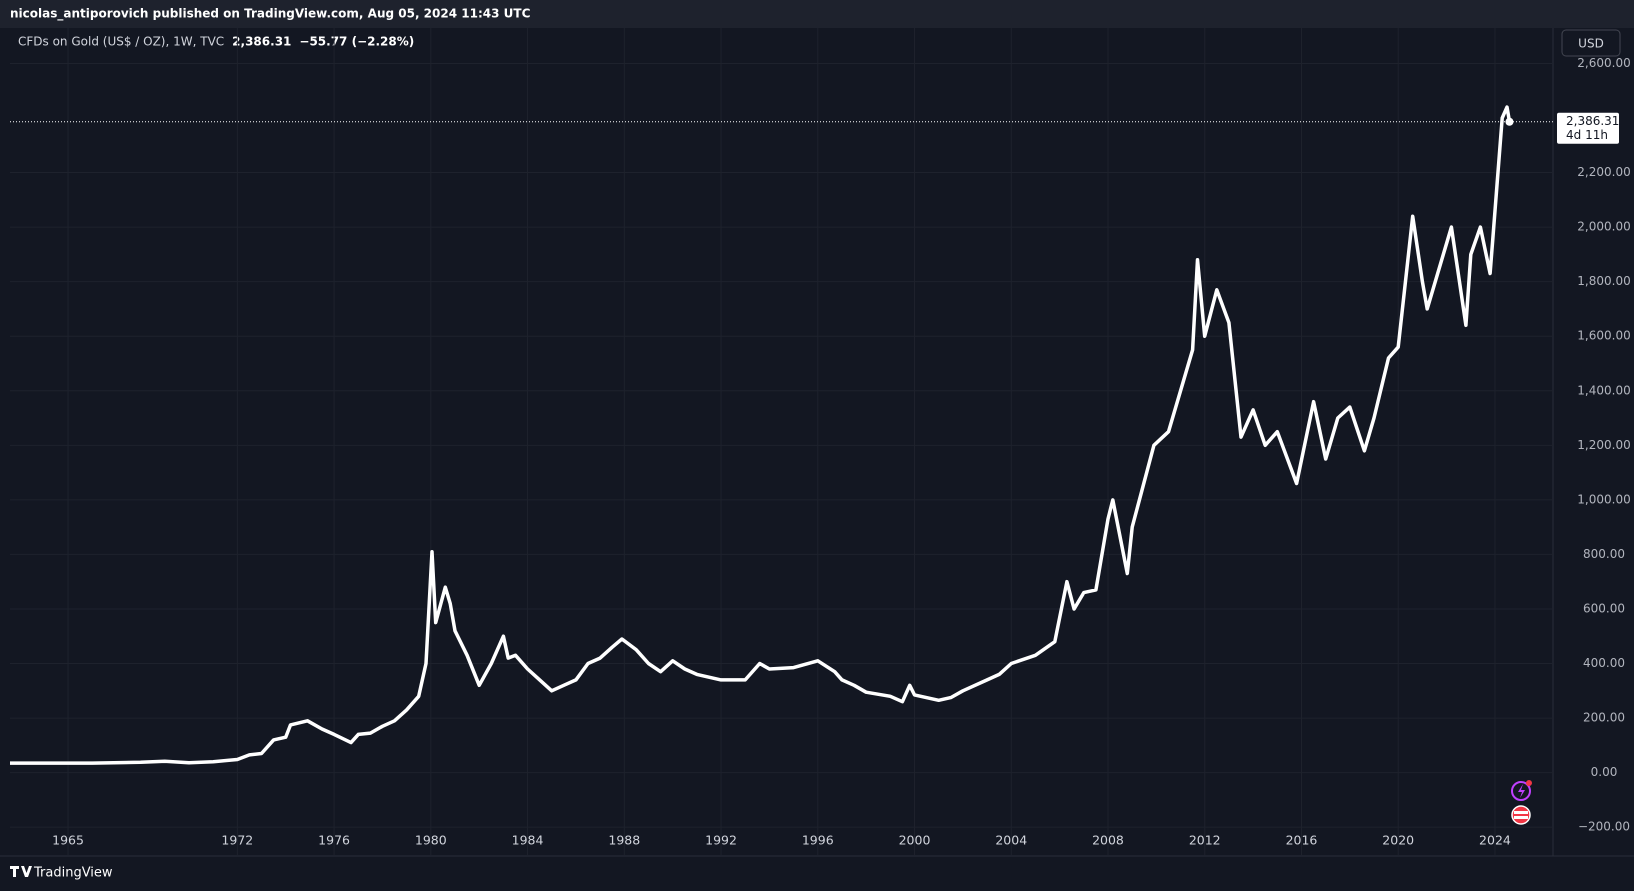 The height and width of the screenshot is (891, 1634). Describe the element at coordinates (356, 42) in the screenshot. I see `legend-change: −55.77 (−2.28%)` at that location.